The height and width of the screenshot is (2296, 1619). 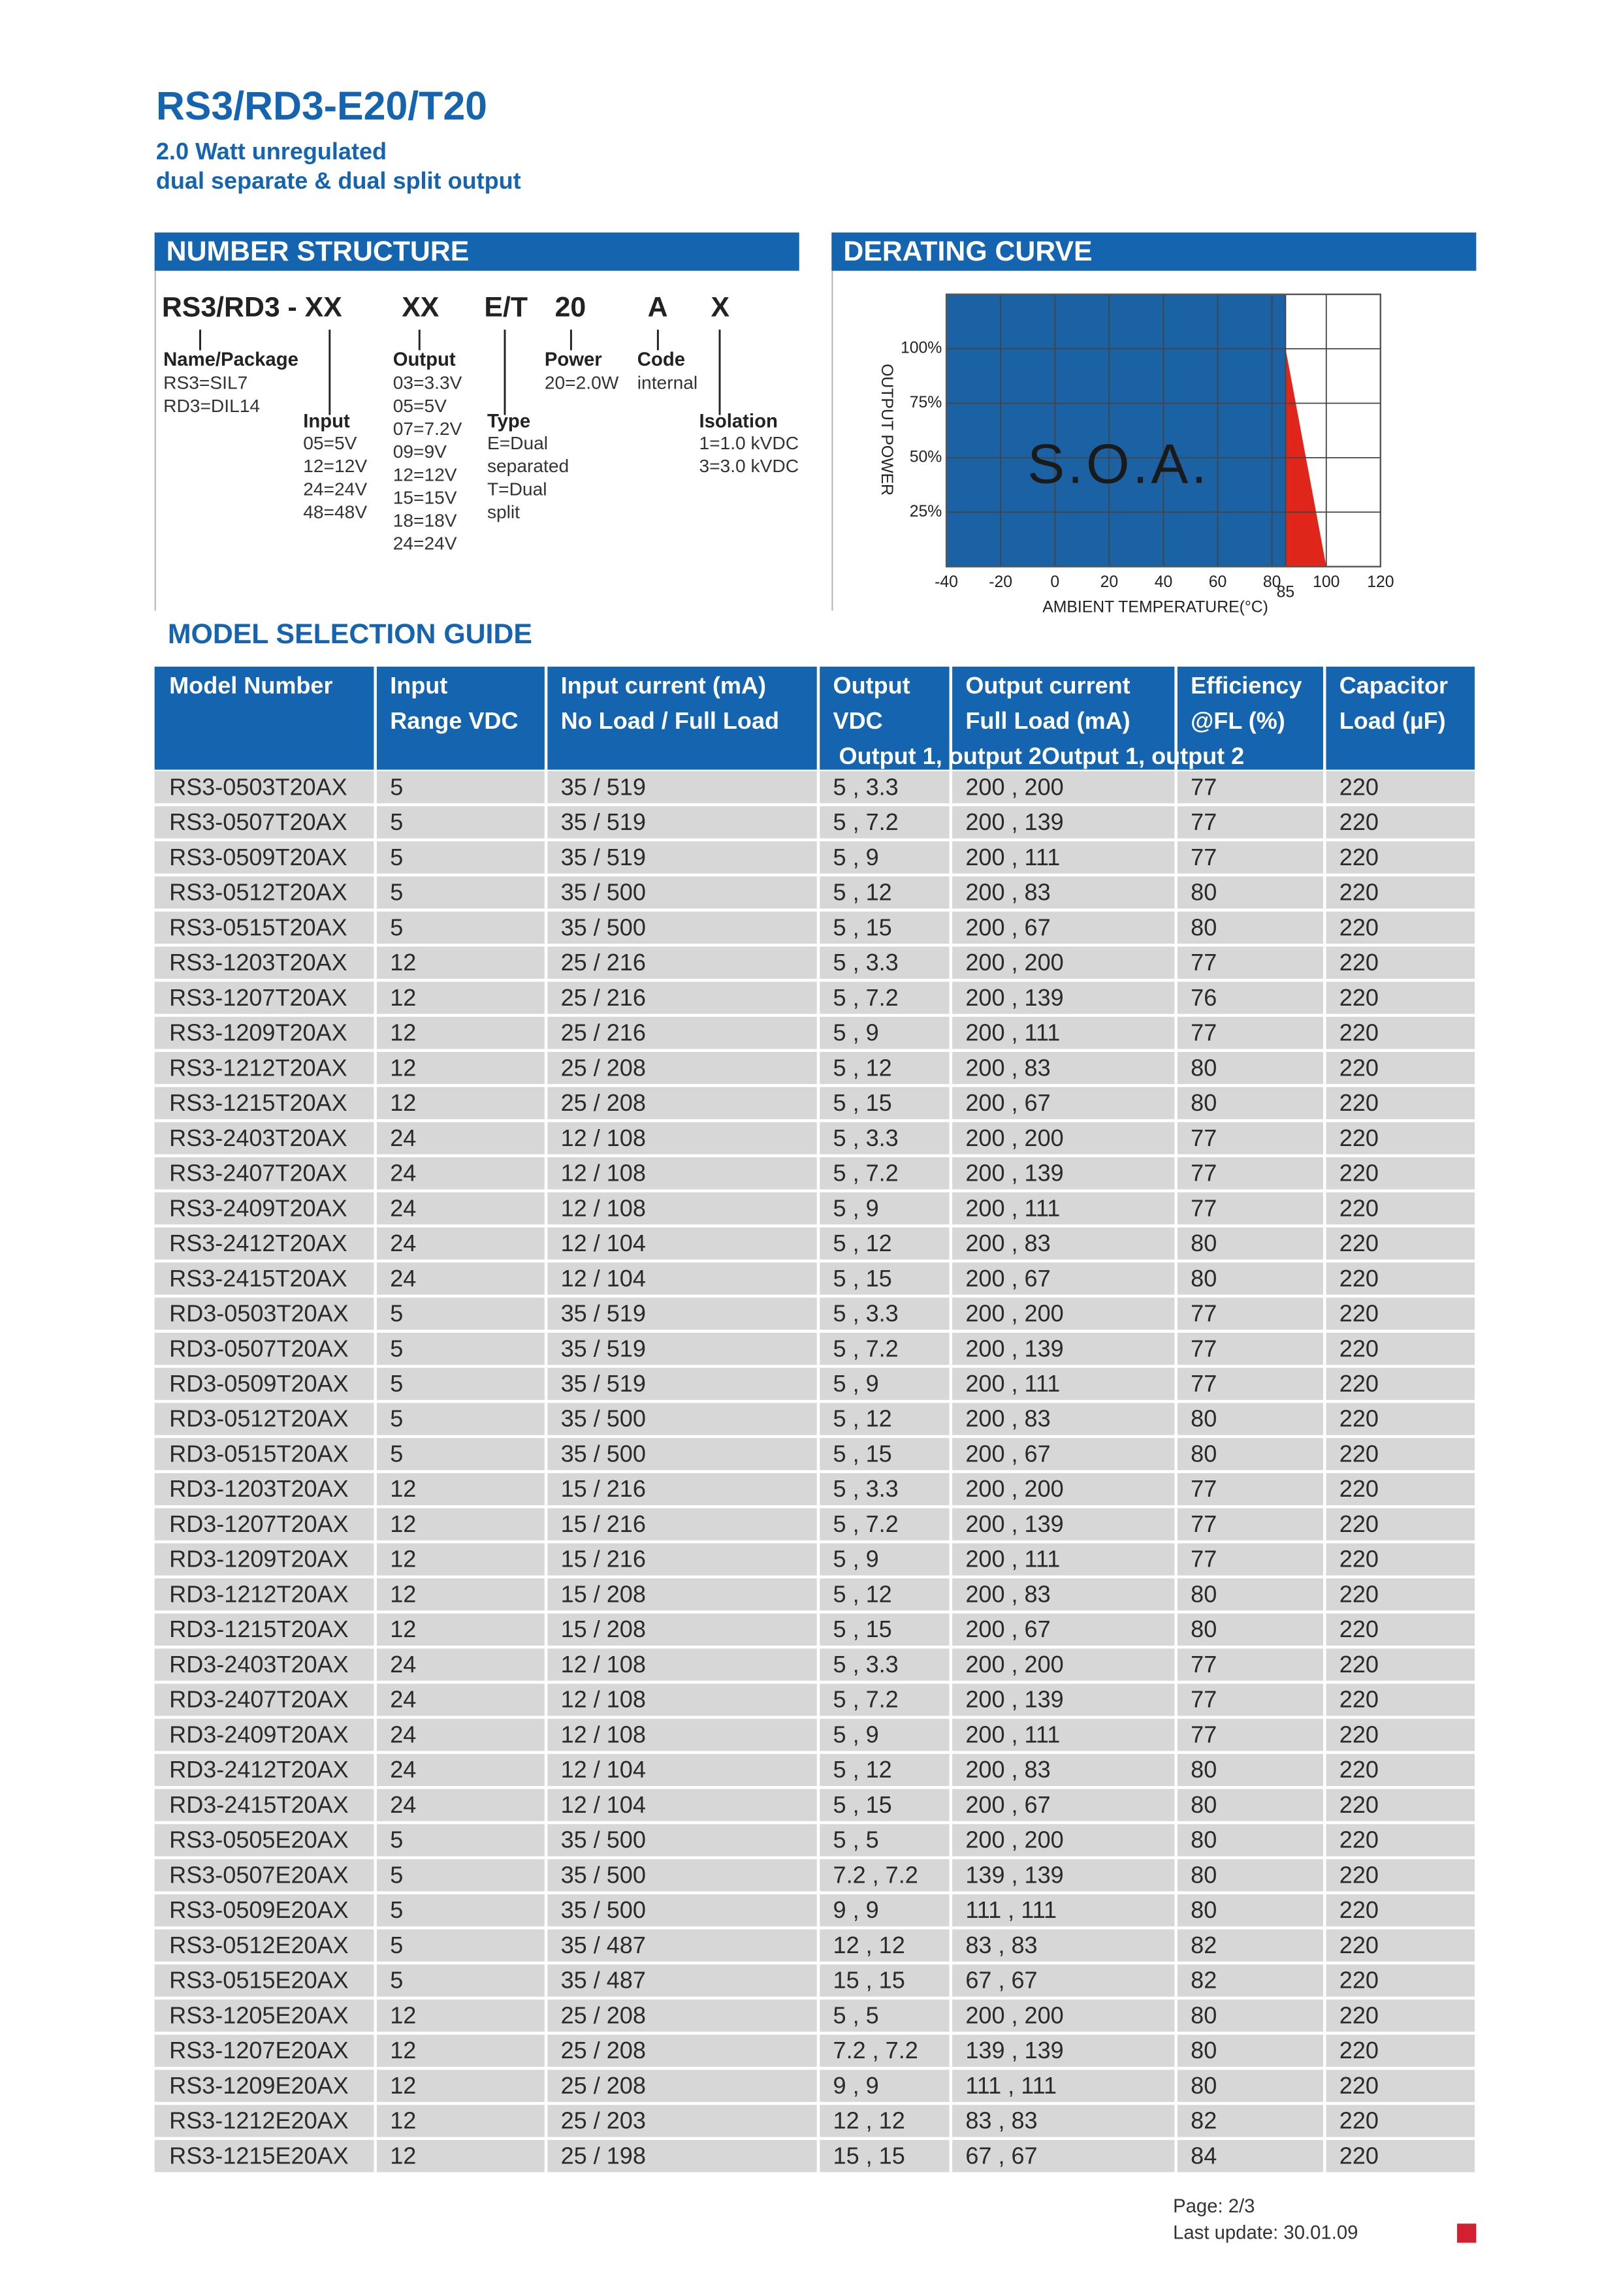 I want to click on header-text: Input current (mA), so click(x=663, y=685).